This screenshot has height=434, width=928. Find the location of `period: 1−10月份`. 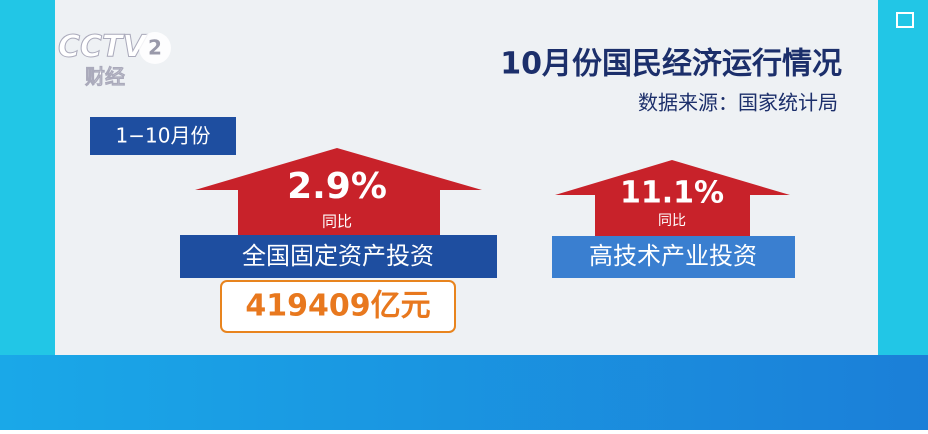

period: 1−10月份 is located at coordinates (163, 136).